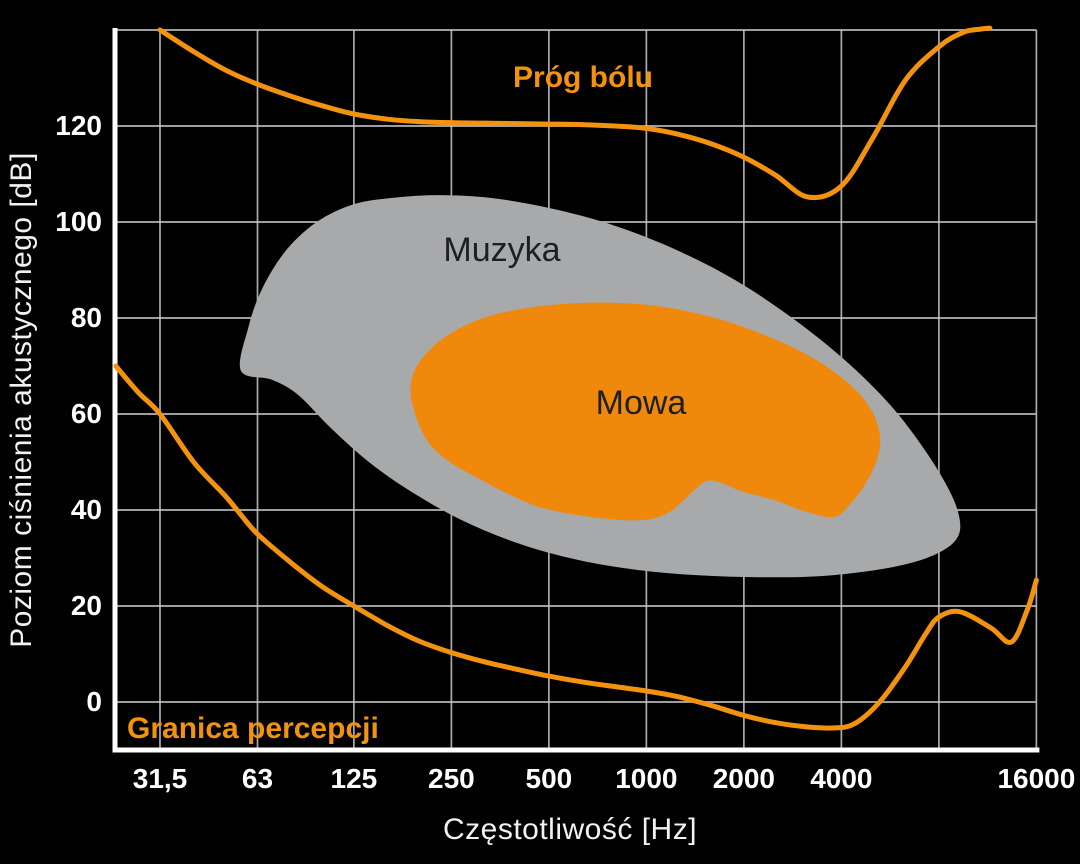  I want to click on x-tick-label: 31,5, so click(160, 778).